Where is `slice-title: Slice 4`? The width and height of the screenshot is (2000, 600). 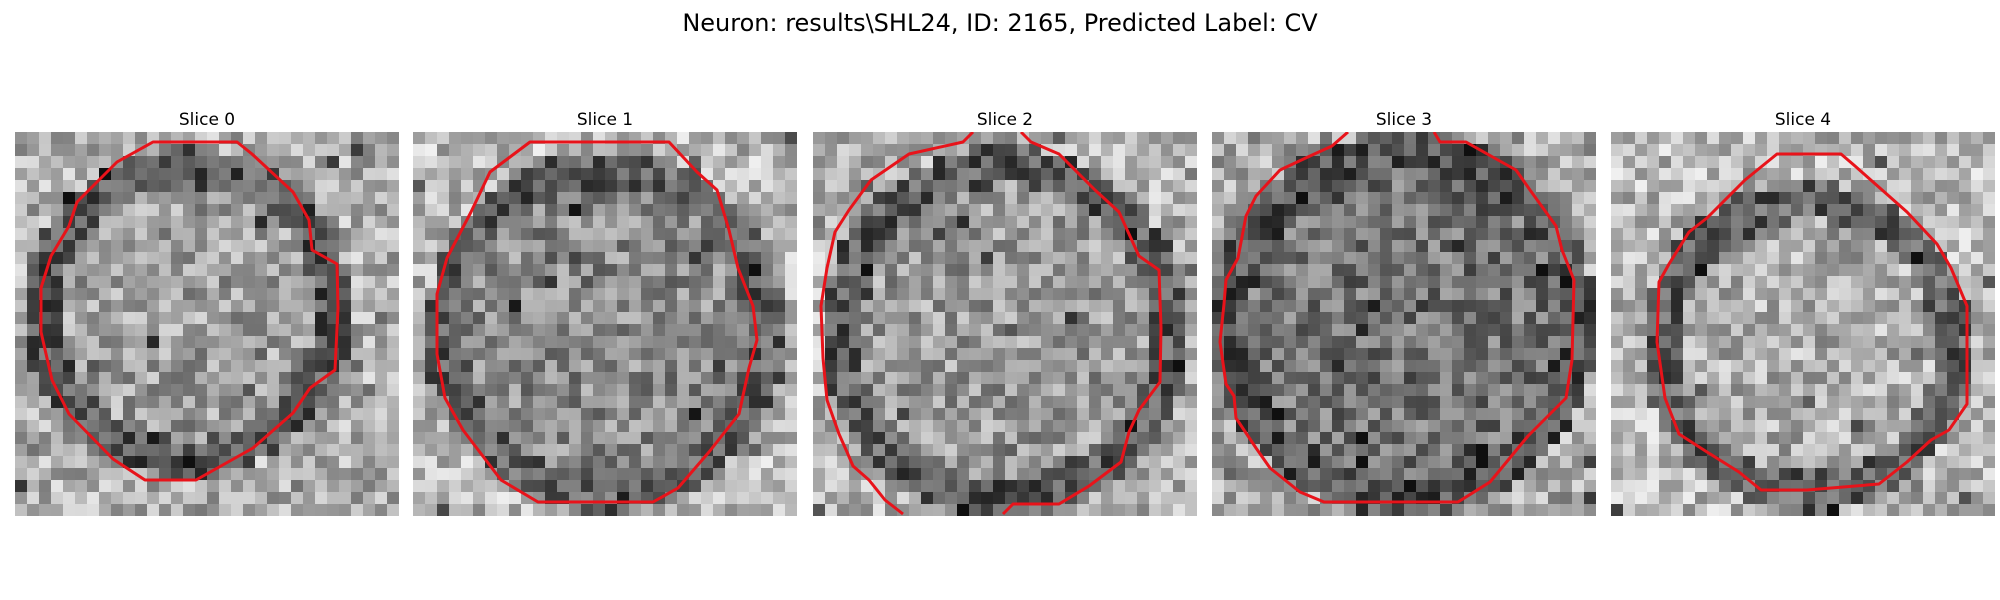
slice-title: Slice 4 is located at coordinates (1803, 120).